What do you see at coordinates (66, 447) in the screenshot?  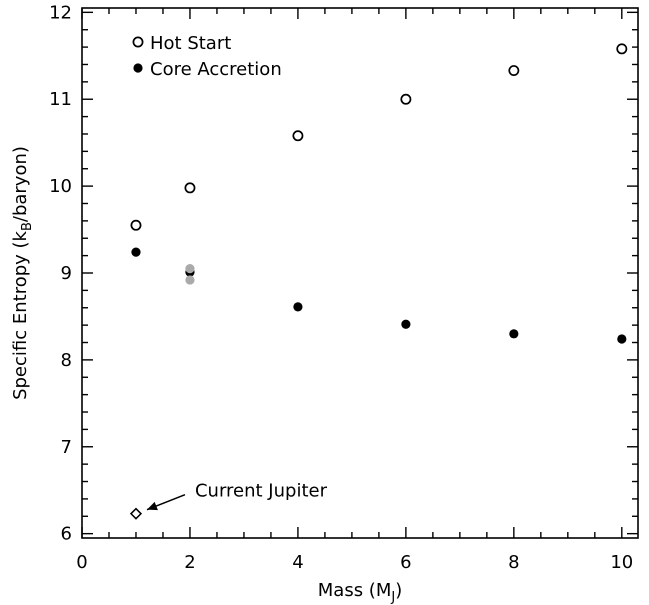 I see `y-tick-label: 7` at bounding box center [66, 447].